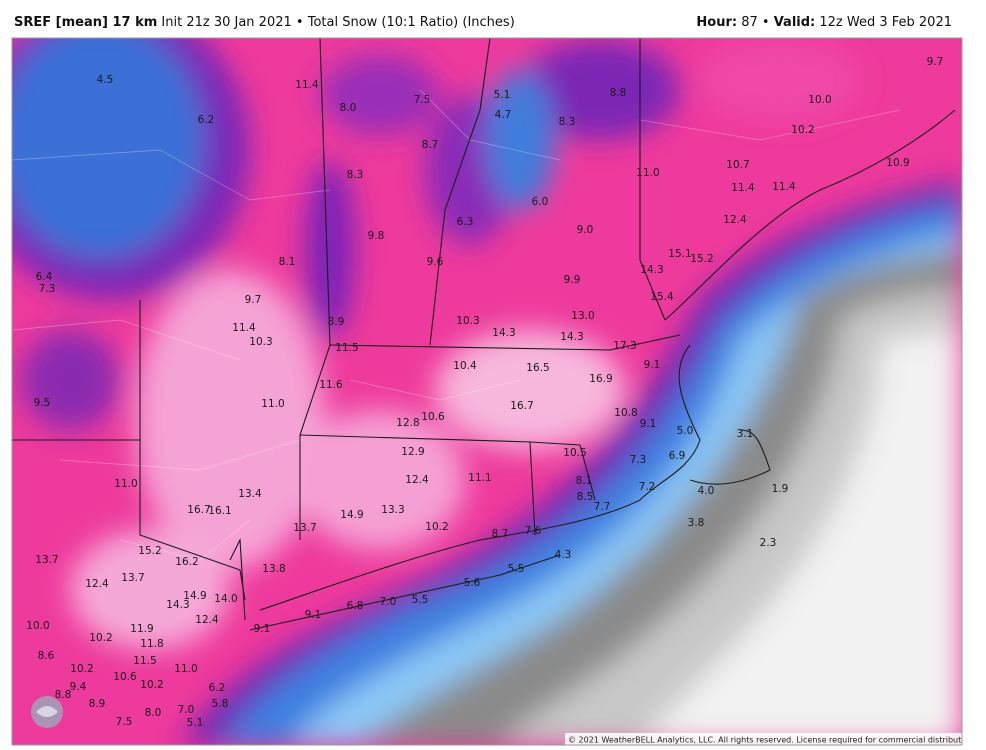  Describe the element at coordinates (585, 497) in the screenshot. I see `snow-total-label: 8.5` at that location.